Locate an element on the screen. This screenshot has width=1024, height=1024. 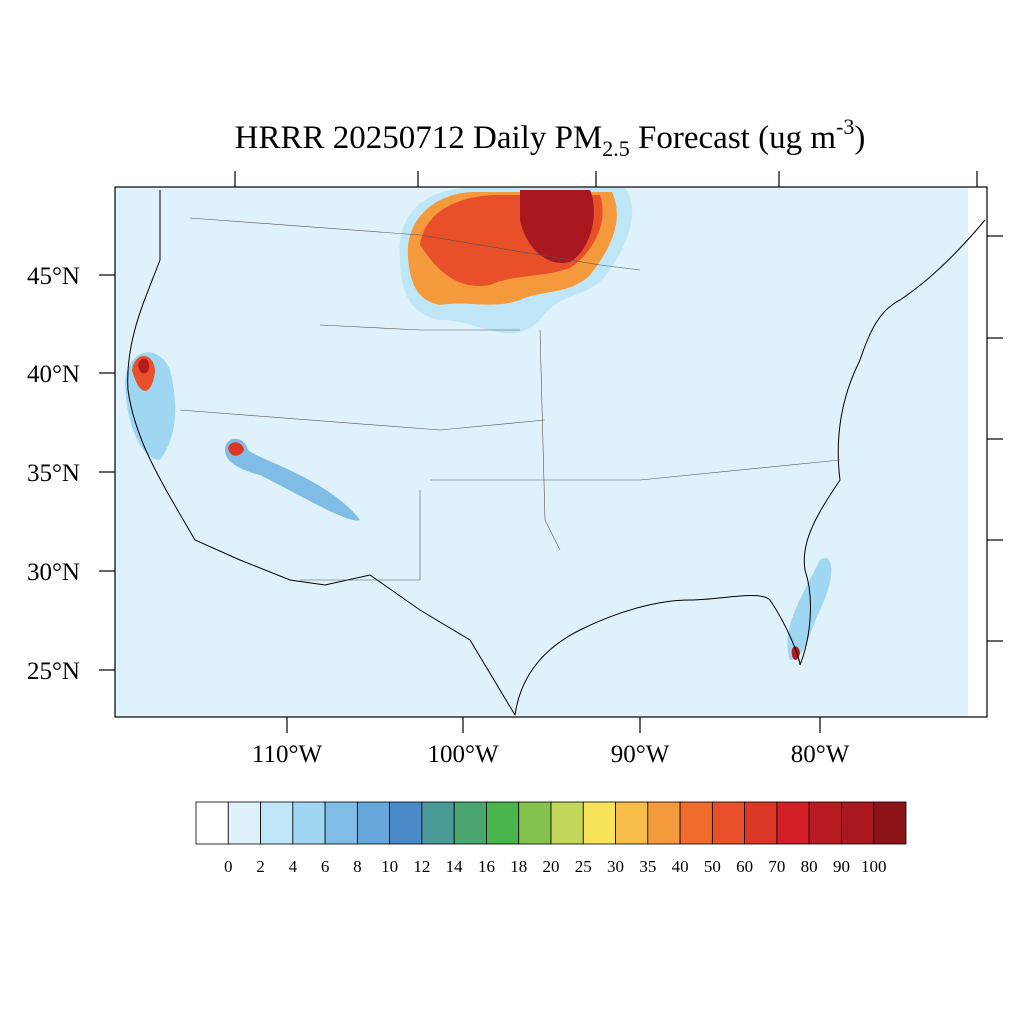
title-sub: 2.5 is located at coordinates (616, 148).